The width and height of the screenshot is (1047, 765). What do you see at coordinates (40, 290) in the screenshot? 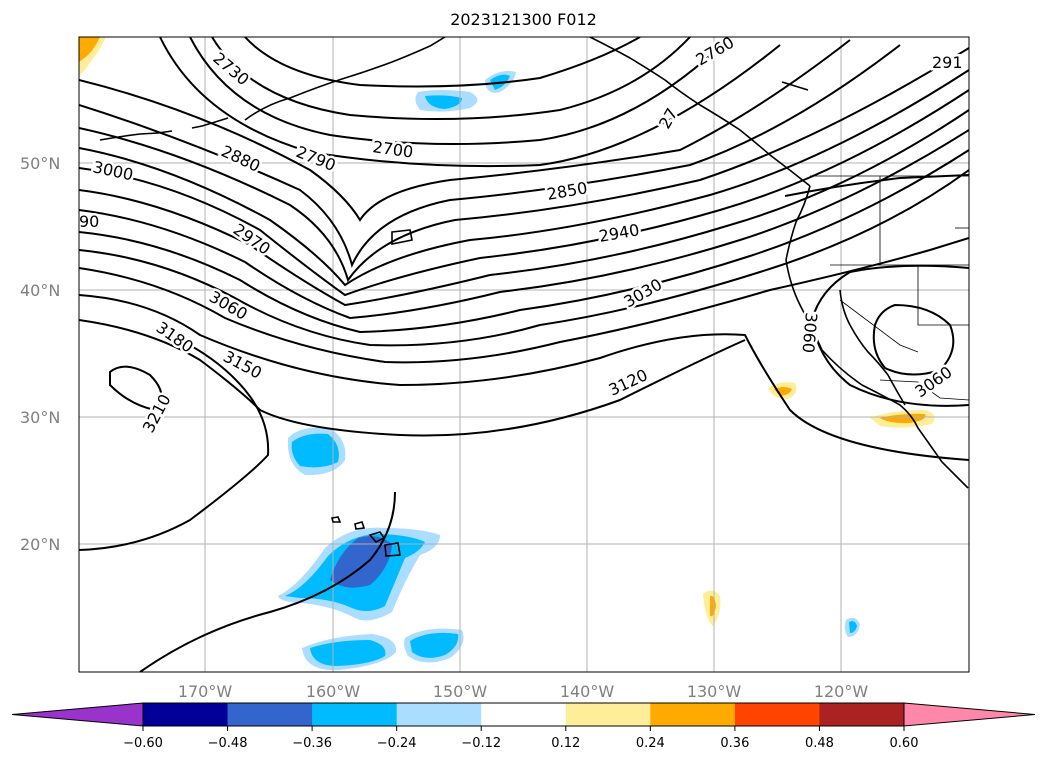
I see `lat-label: 40°N` at bounding box center [40, 290].